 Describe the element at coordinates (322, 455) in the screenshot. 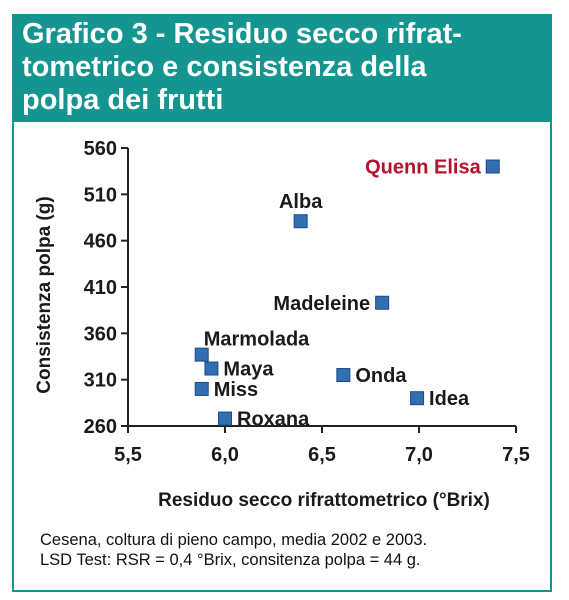

I see `x-tick-label: 6,5` at that location.